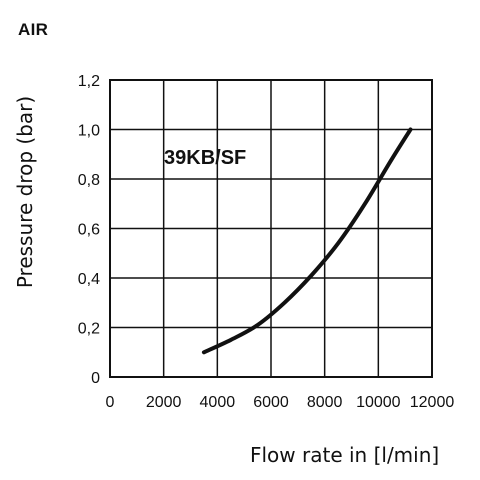  What do you see at coordinates (110, 402) in the screenshot?
I see `x-tick-label: 0` at bounding box center [110, 402].